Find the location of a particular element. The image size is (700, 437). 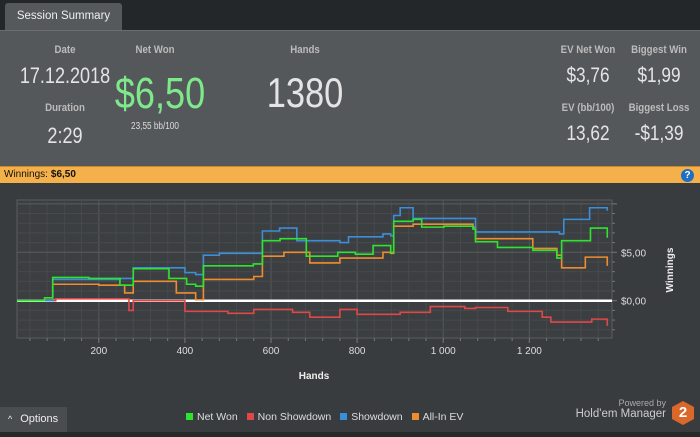

legend-allin-ev: All-In EV is located at coordinates (437, 417).